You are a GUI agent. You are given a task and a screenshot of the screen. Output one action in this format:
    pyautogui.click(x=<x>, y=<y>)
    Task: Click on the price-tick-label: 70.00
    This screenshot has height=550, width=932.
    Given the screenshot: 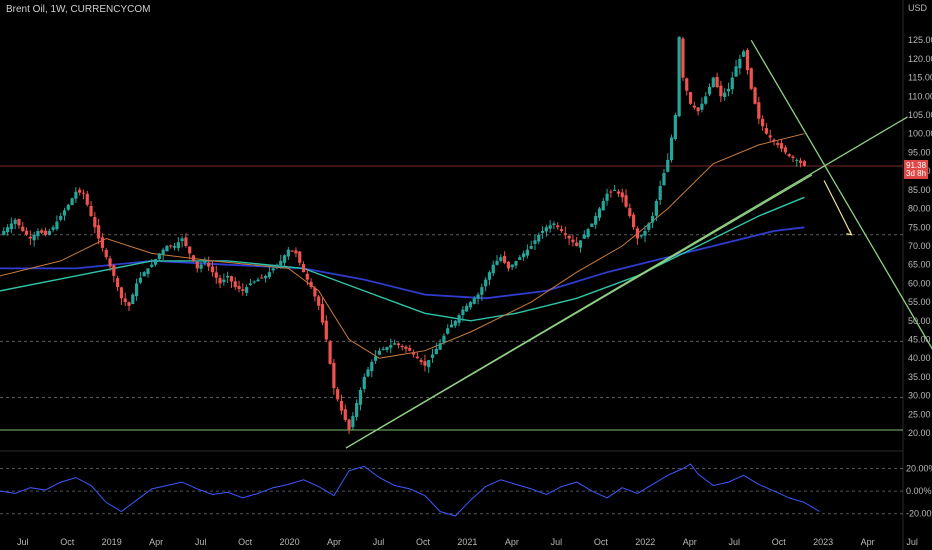 What is the action you would take?
    pyautogui.click(x=919, y=246)
    